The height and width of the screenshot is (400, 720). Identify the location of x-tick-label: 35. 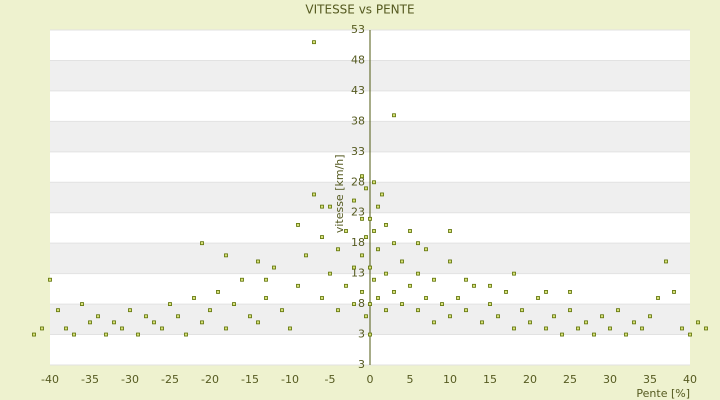
(650, 379).